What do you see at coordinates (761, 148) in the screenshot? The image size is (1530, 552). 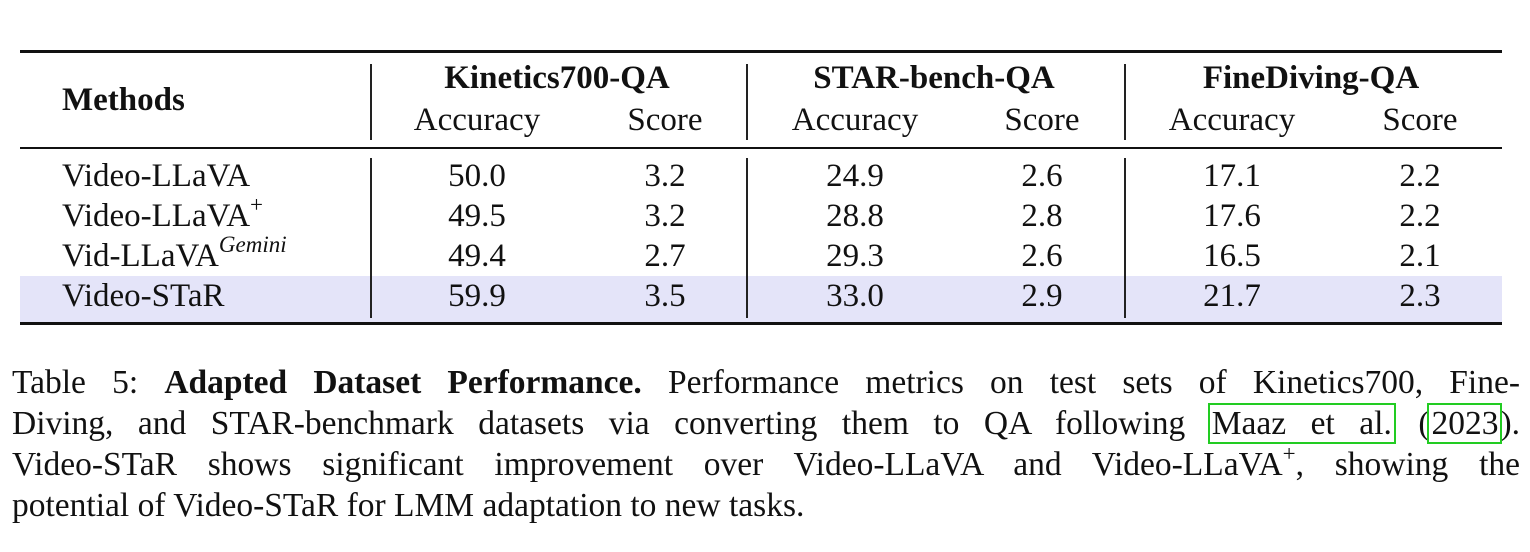 I see `header-rule` at bounding box center [761, 148].